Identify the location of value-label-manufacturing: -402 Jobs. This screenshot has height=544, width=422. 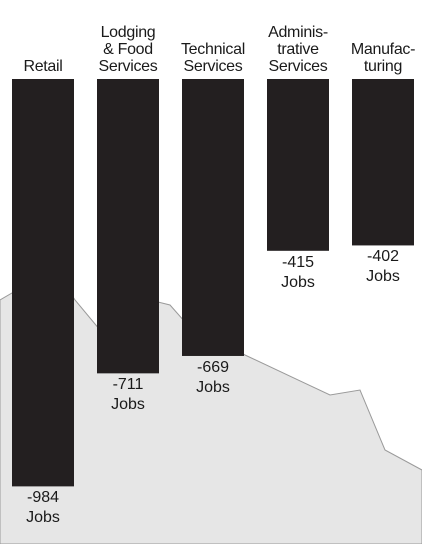
(383, 267).